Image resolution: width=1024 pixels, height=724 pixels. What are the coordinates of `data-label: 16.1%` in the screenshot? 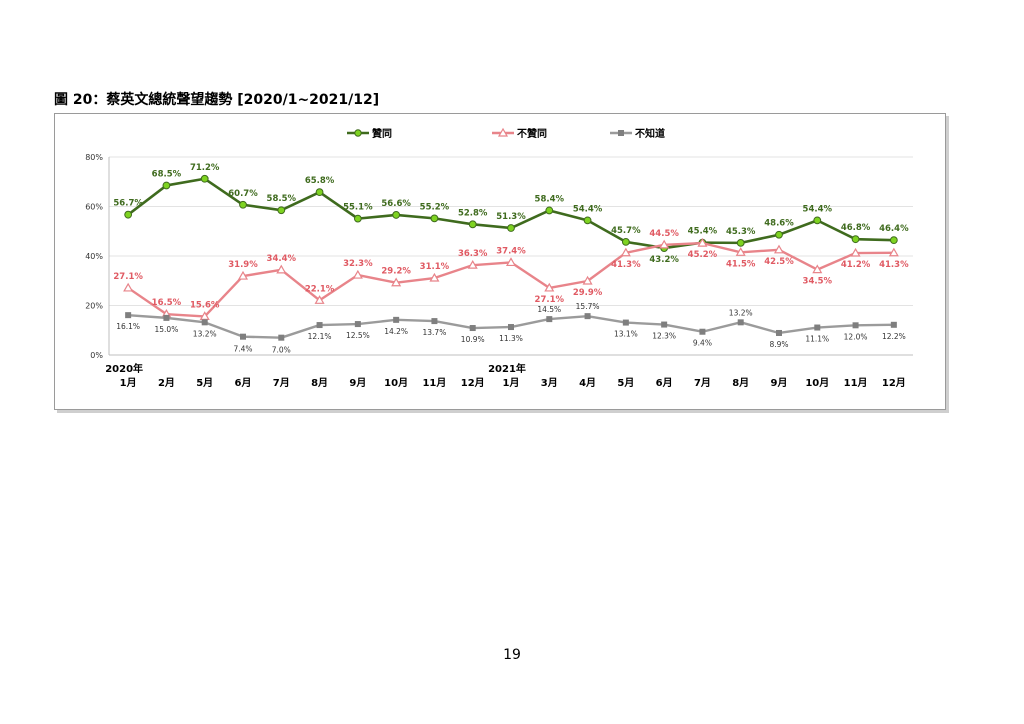 It's located at (128, 326).